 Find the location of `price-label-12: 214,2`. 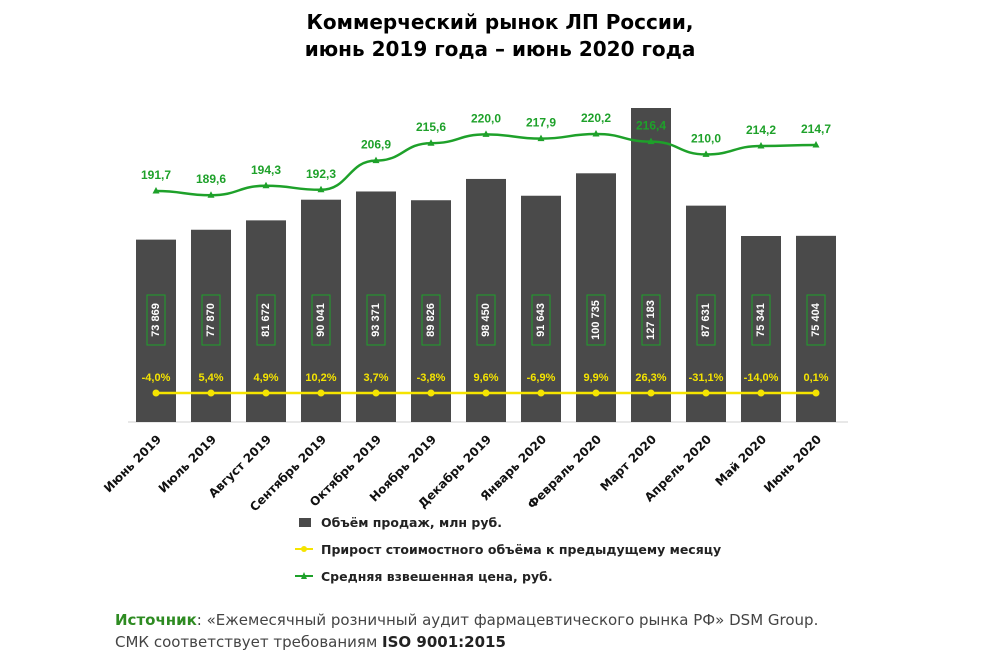

price-label-12: 214,2 is located at coordinates (761, 130).